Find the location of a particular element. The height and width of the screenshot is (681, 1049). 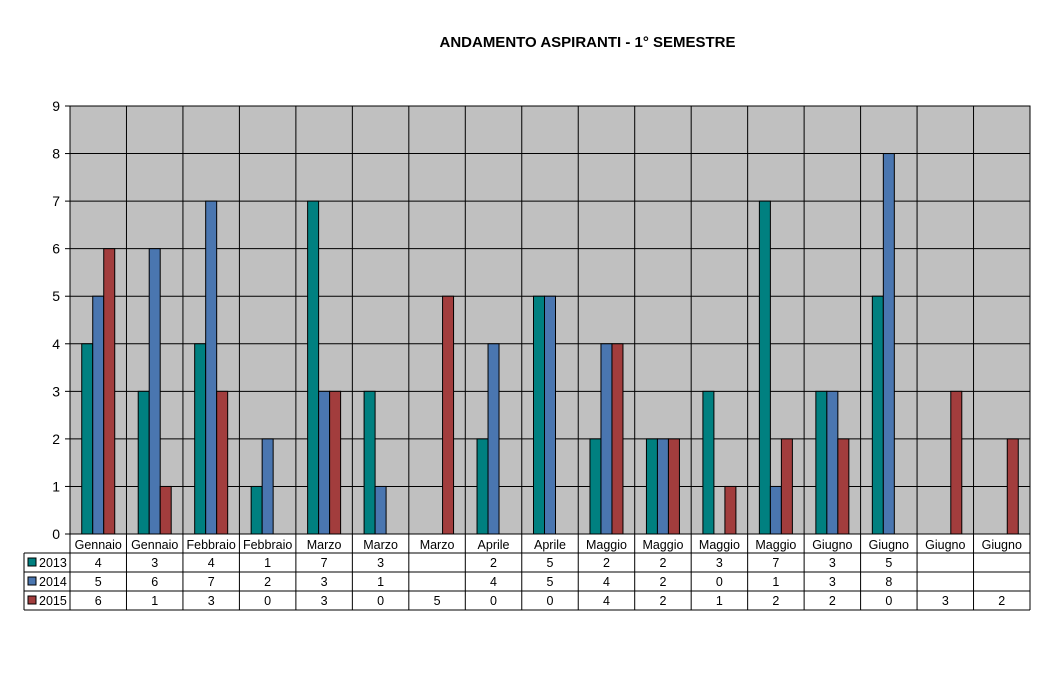

x-tick-label: Giugno is located at coordinates (945, 545).